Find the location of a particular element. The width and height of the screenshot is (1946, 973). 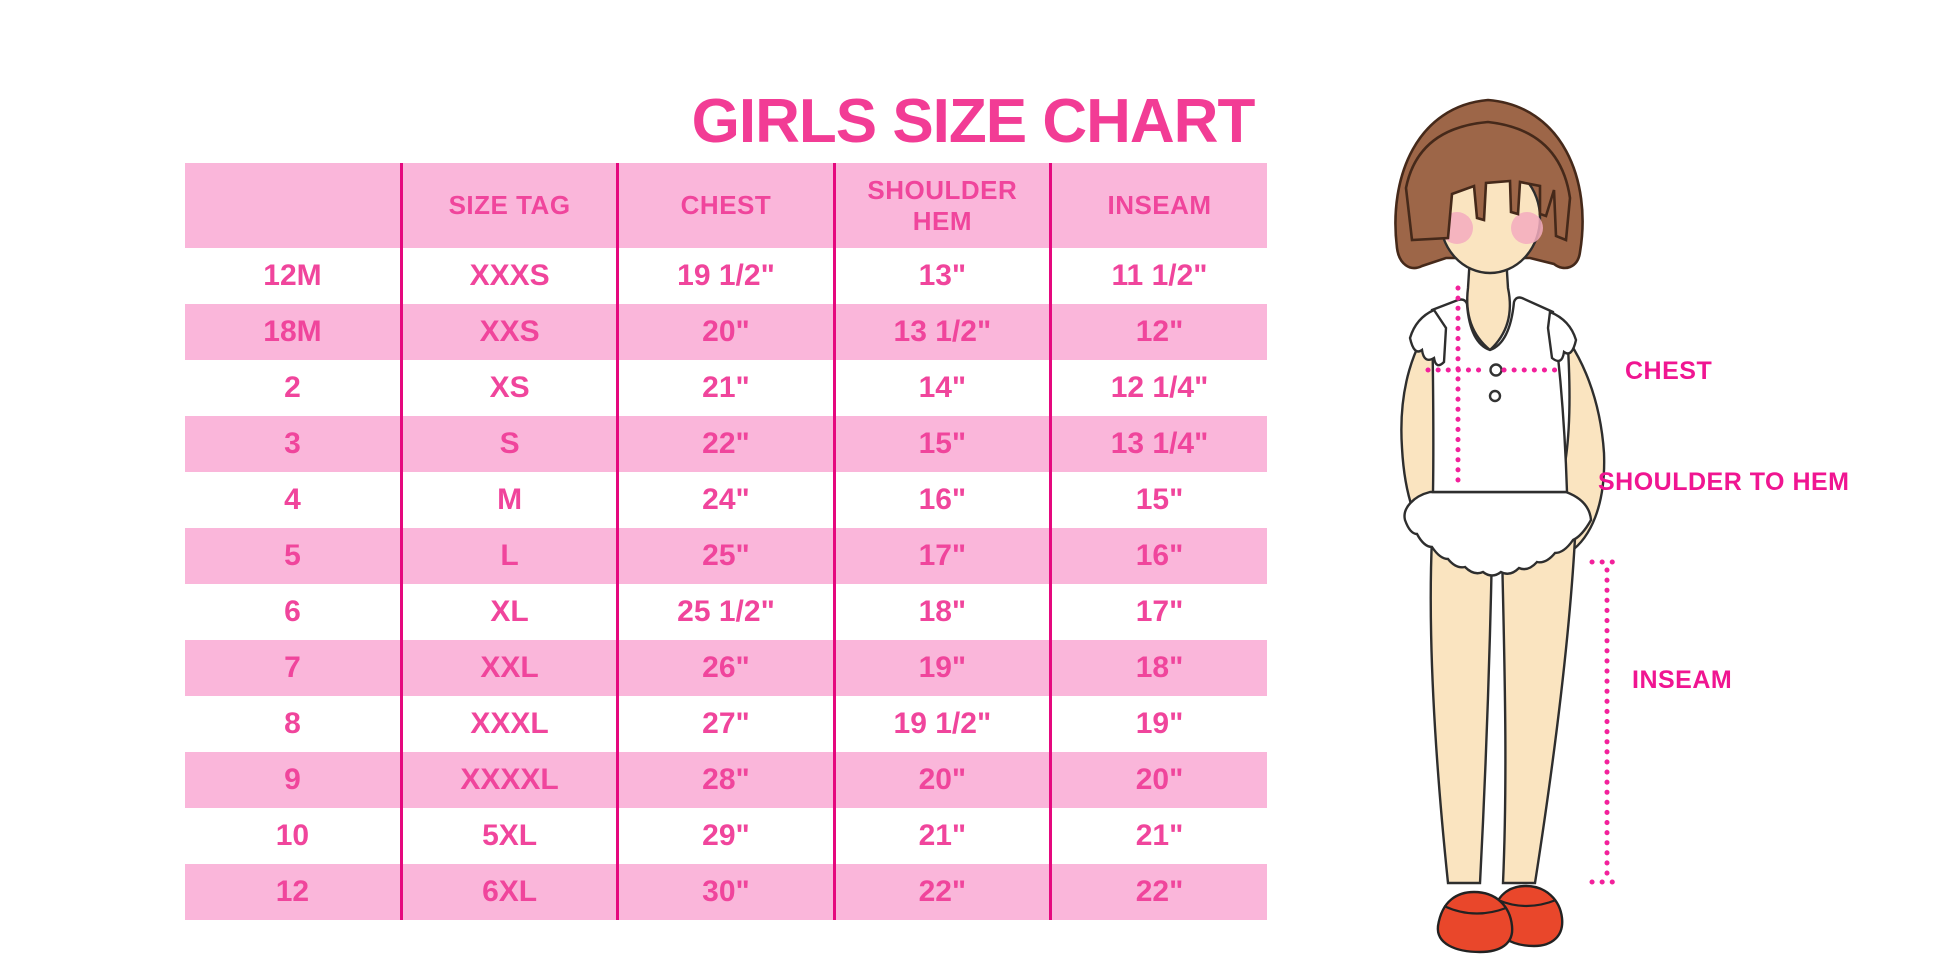

table-row: 7 XXL 26" 19" 18" is located at coordinates (726, 668).